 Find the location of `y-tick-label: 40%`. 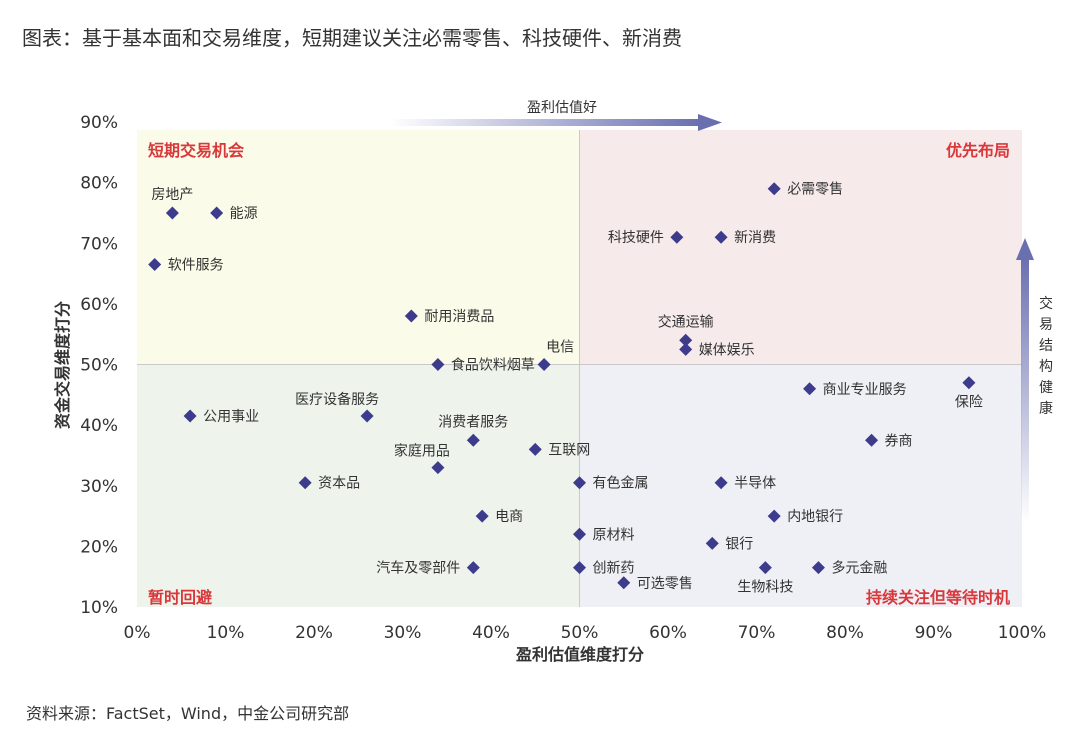

y-tick-label: 40% is located at coordinates (99, 426).